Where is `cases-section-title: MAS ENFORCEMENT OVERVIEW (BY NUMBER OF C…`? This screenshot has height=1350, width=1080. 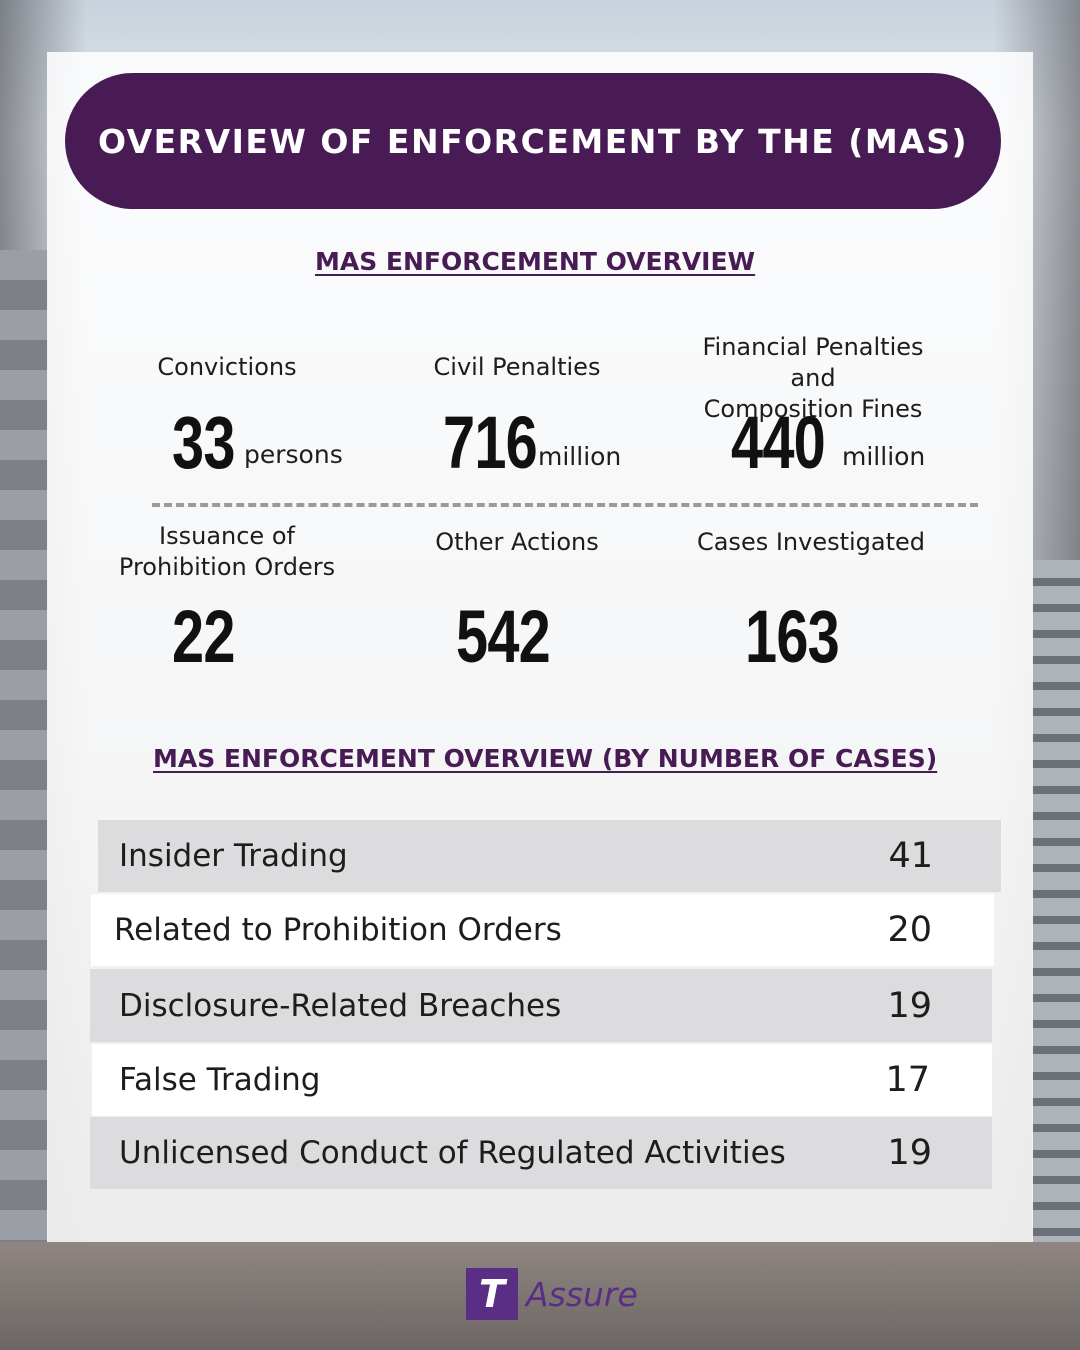
cases-section-title: MAS ENFORCEMENT OVERVIEW (BY NUMBER OF C… is located at coordinates (545, 758).